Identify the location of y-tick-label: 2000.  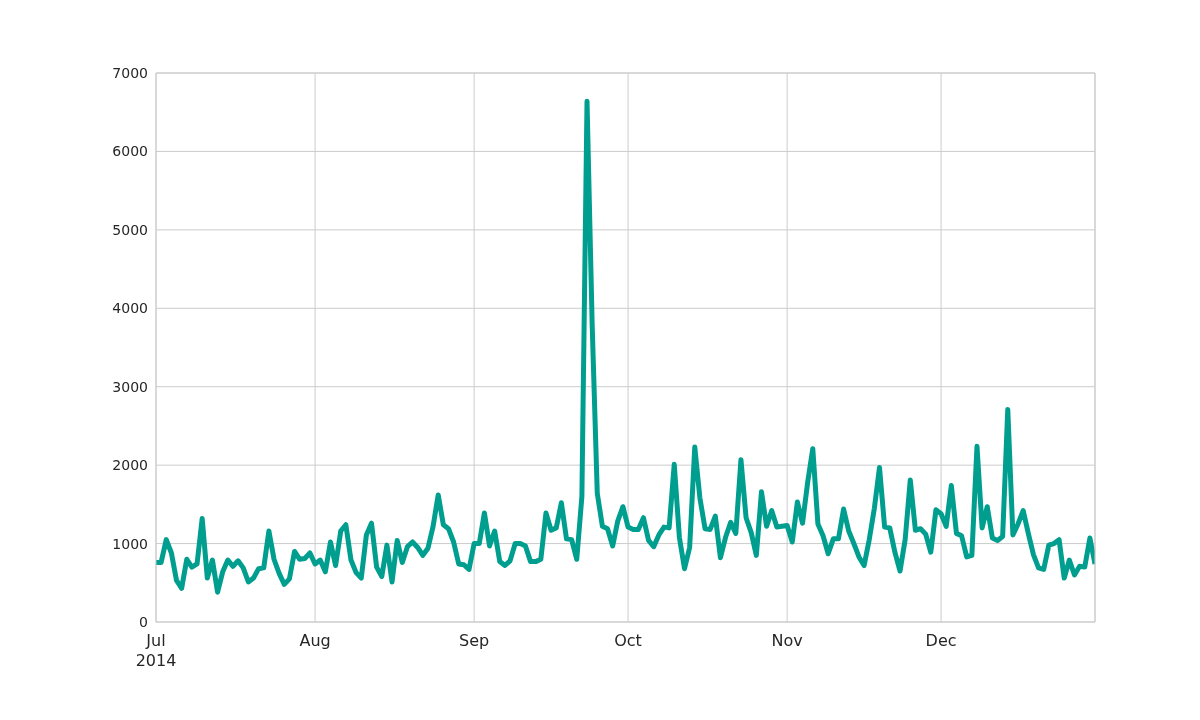
(130, 465).